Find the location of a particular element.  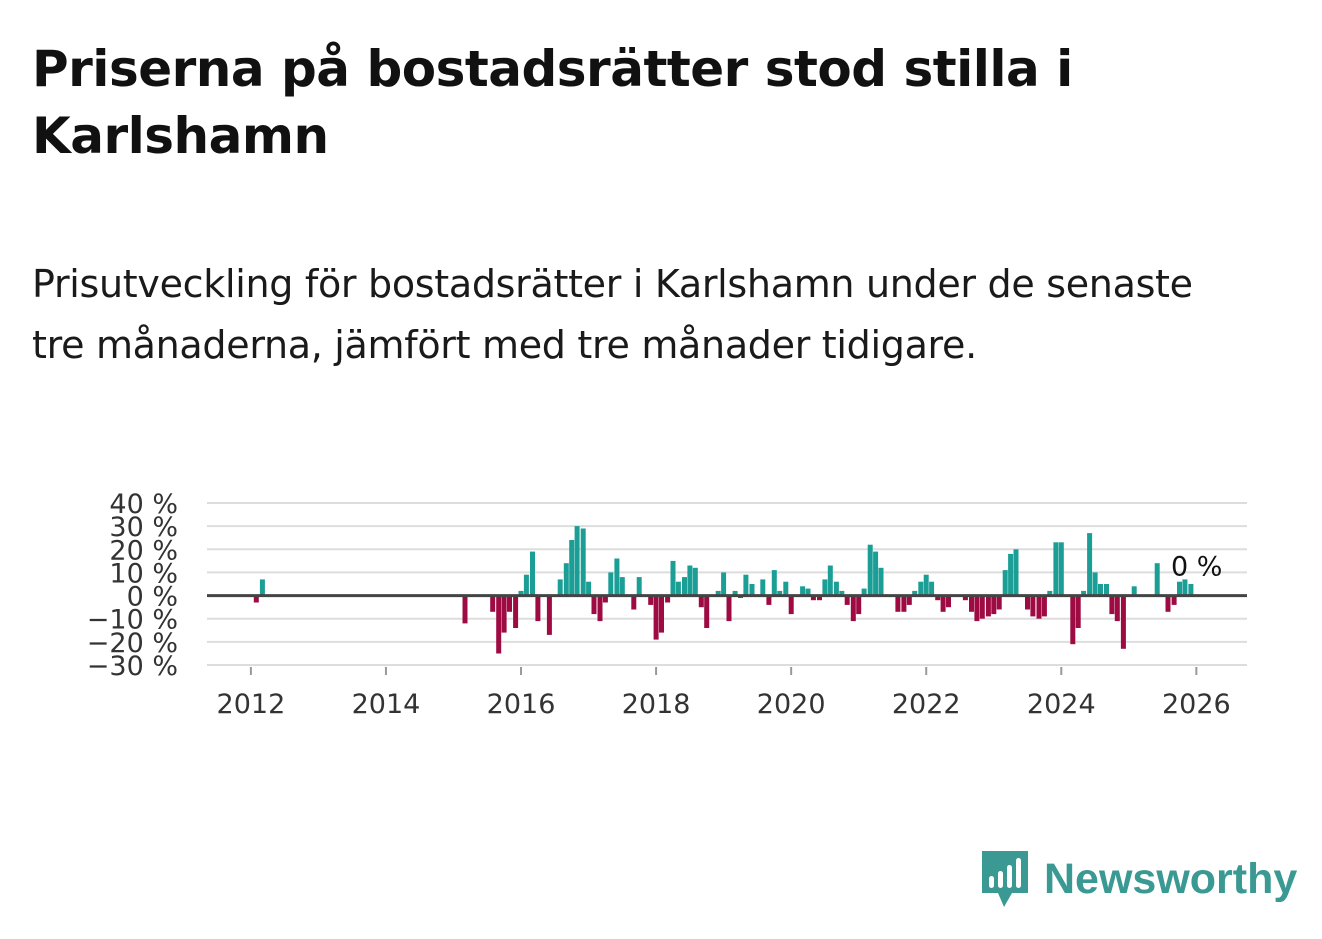

y-tick-label: 10 % is located at coordinates (143, 573).